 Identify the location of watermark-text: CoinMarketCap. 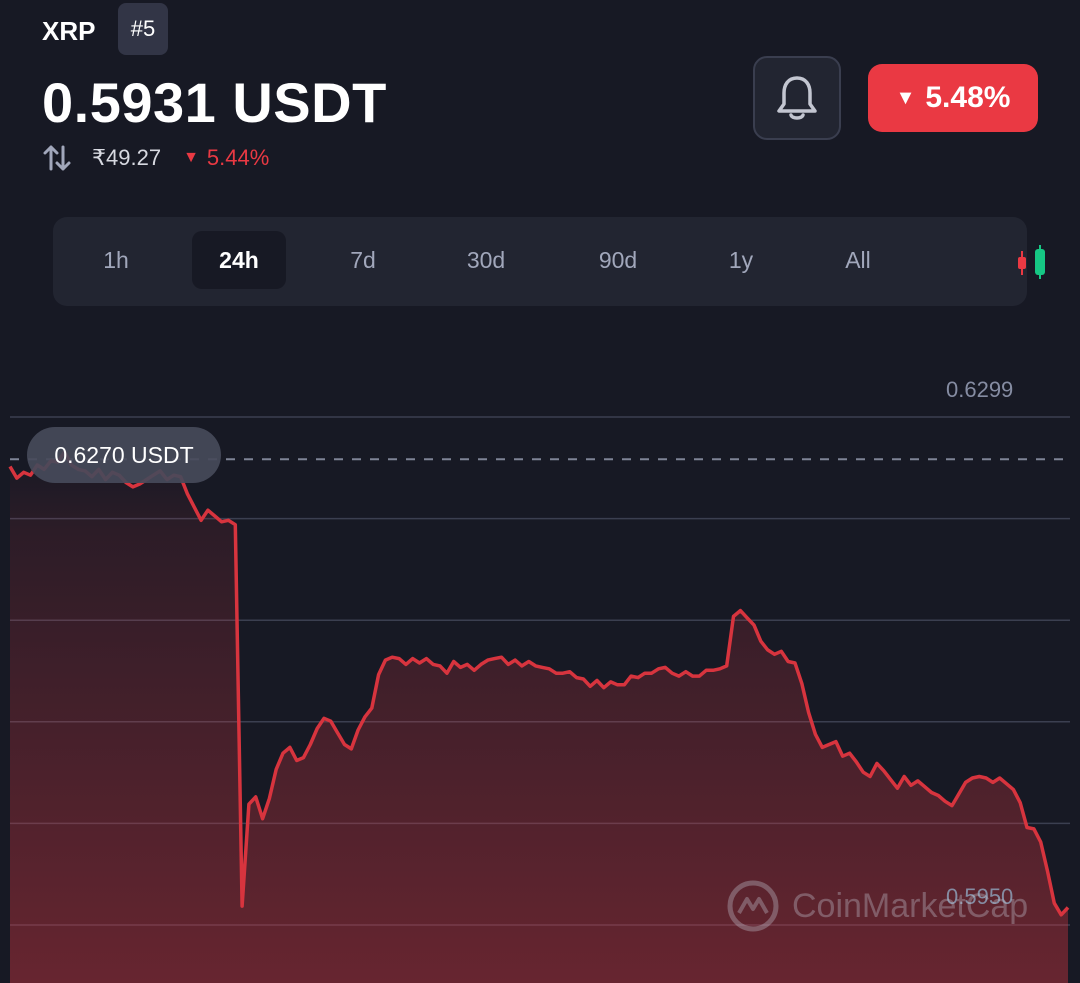
(910, 905).